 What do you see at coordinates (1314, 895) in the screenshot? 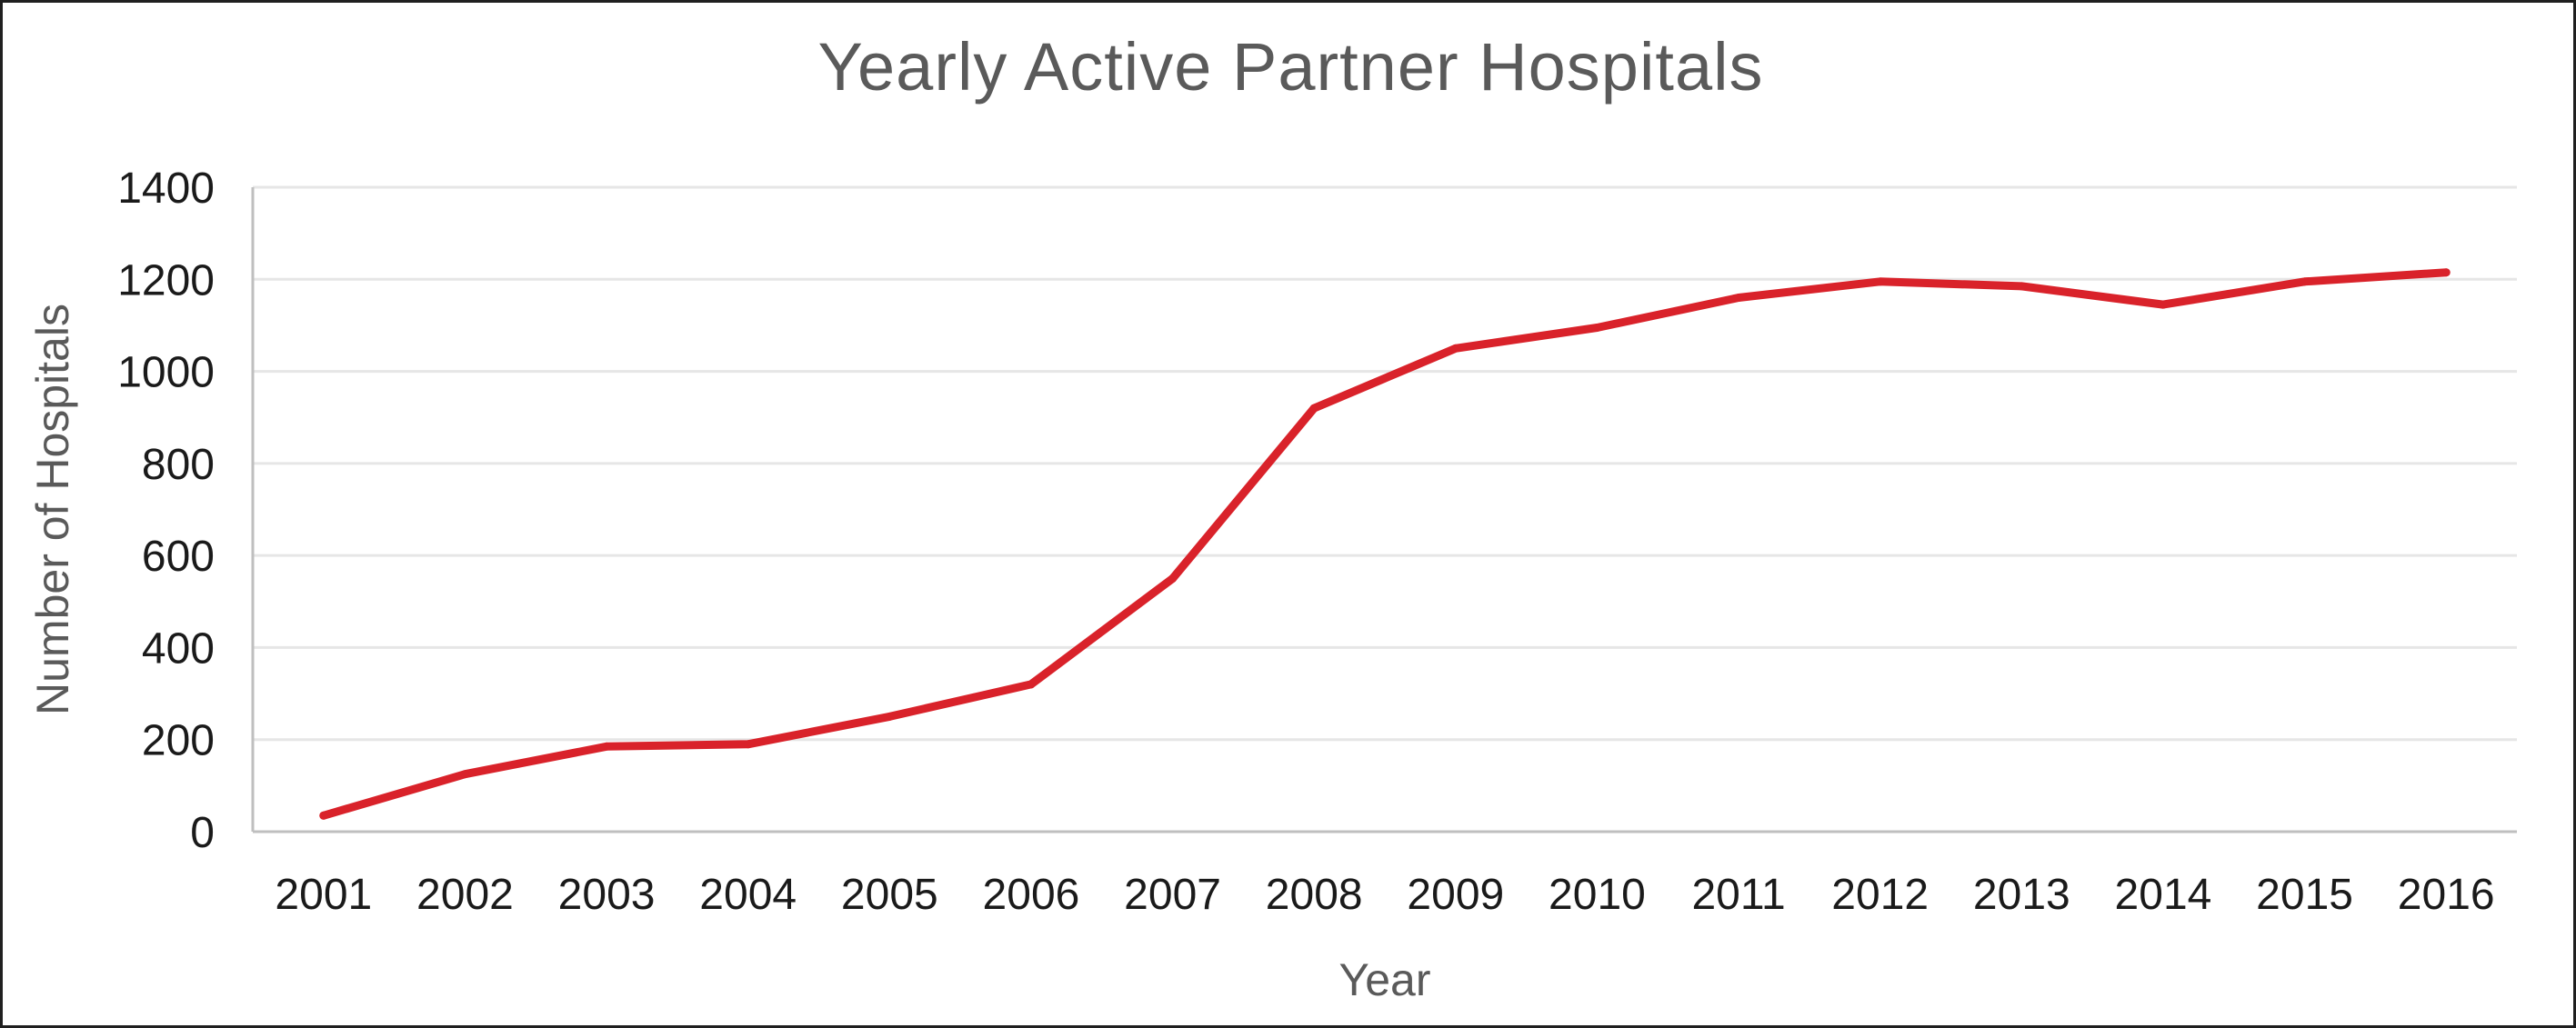
I see `x-tick-label: 2008` at bounding box center [1314, 895].